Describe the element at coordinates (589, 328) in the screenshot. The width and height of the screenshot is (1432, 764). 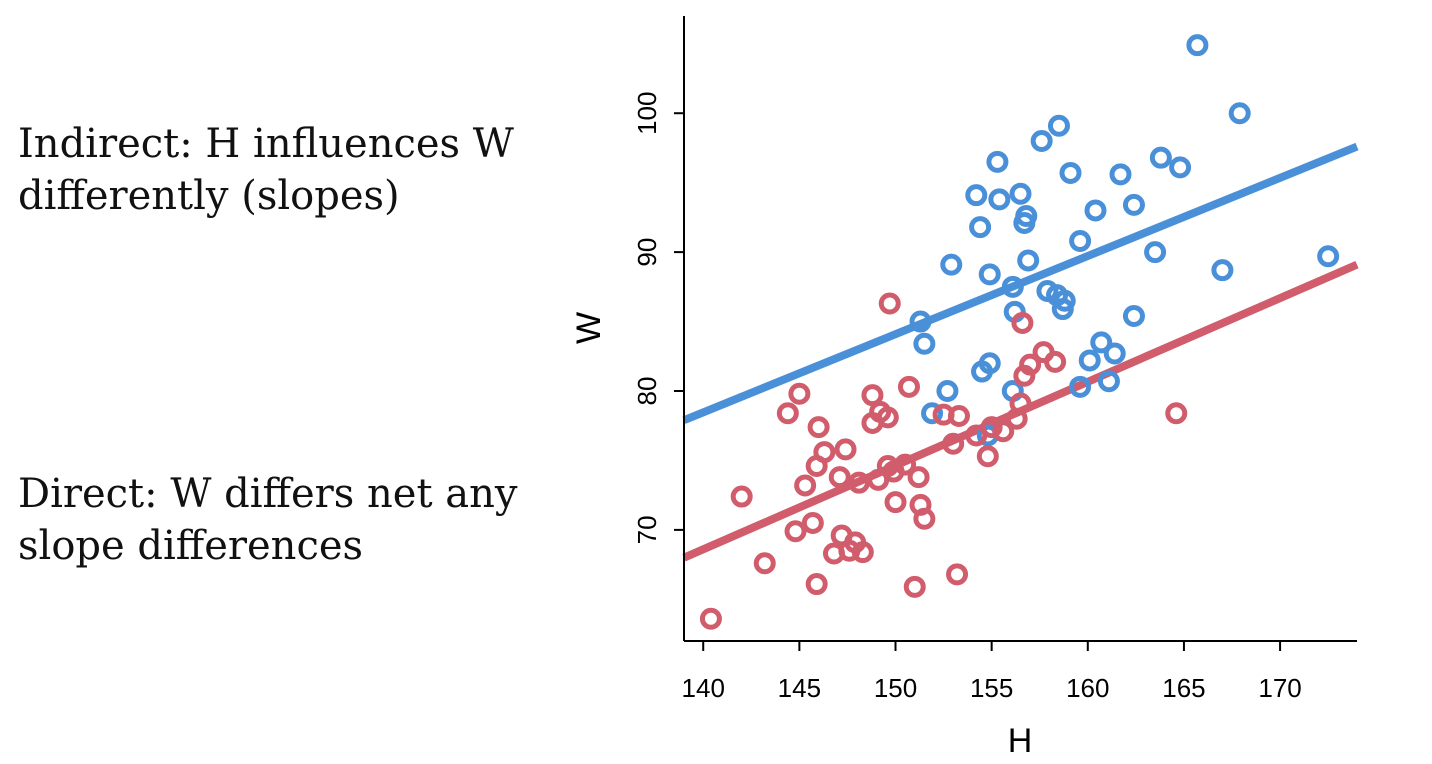
I see `y-axis-title: W` at that location.